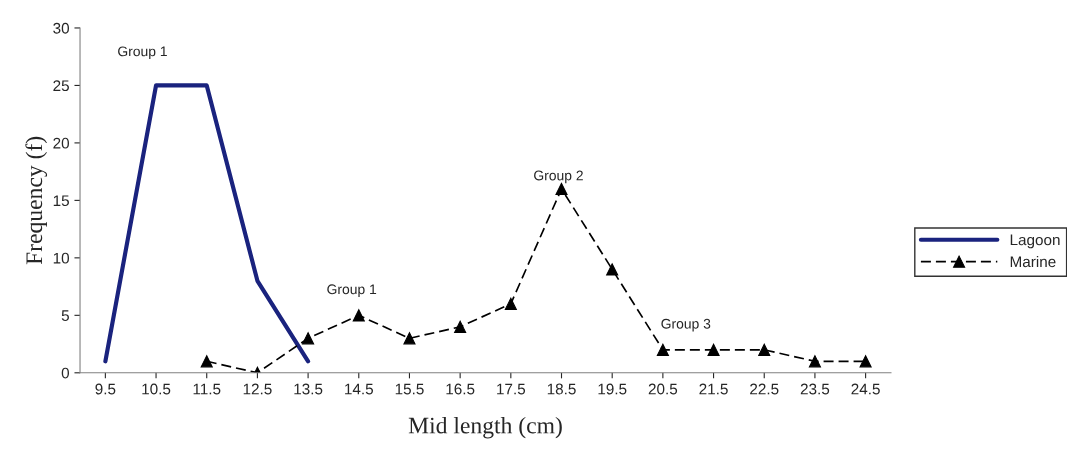  Describe the element at coordinates (409, 389) in the screenshot. I see `x-tick-label: 15.5` at that location.